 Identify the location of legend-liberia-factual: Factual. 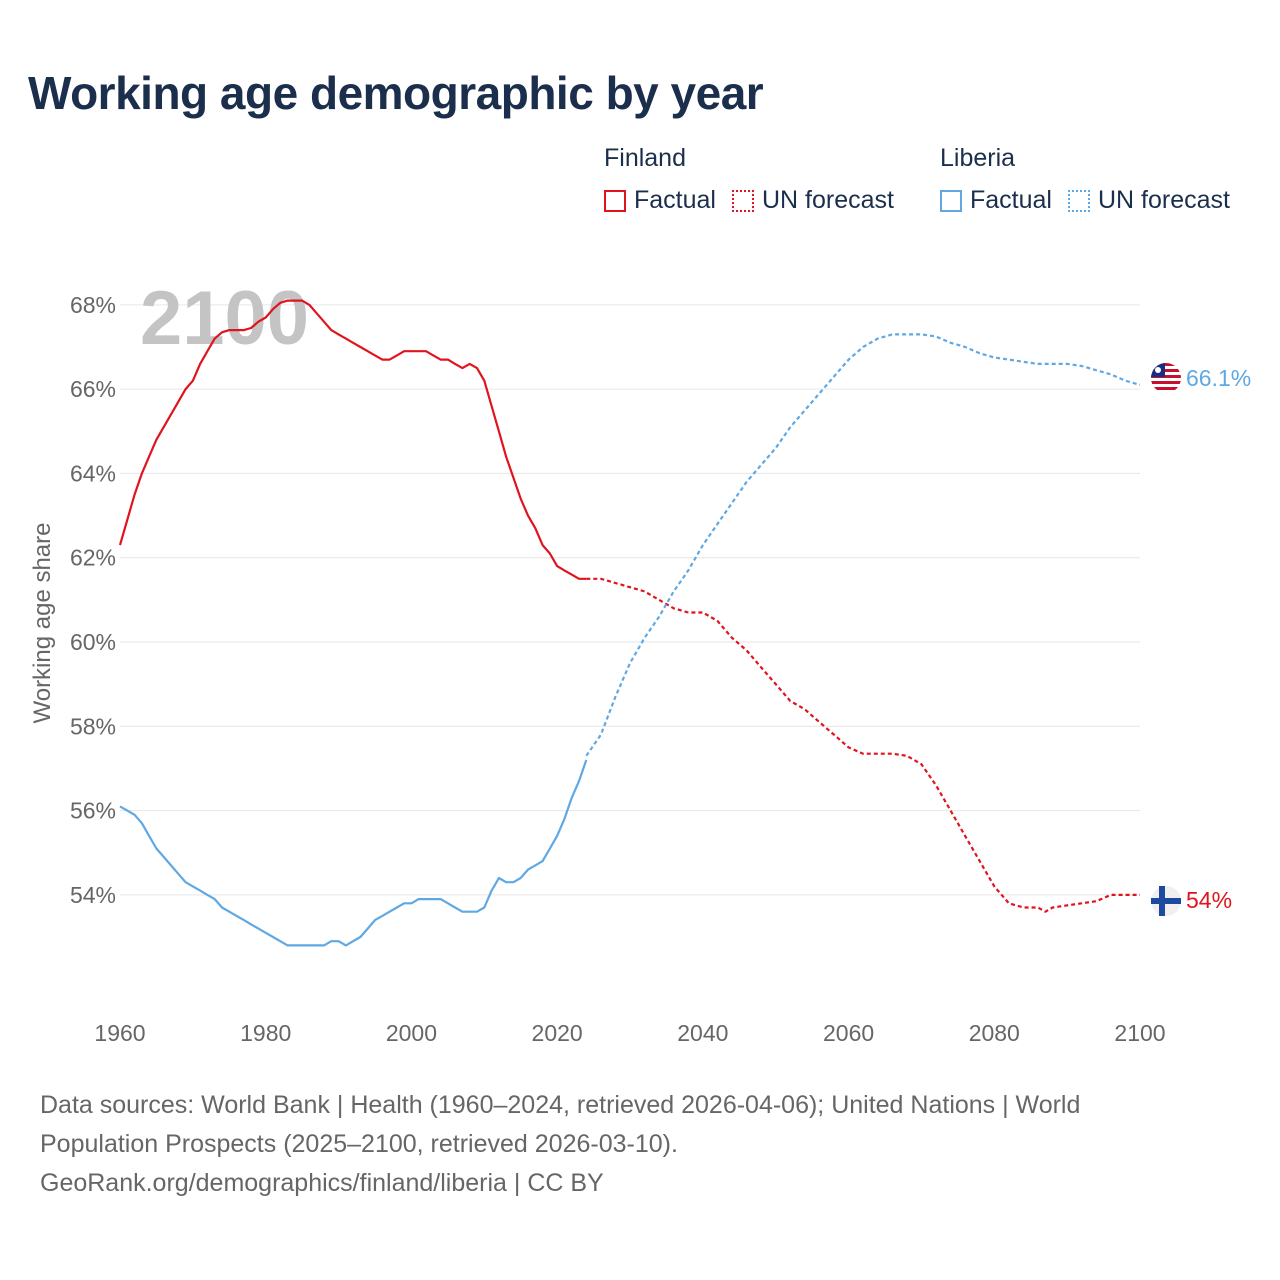
(996, 200).